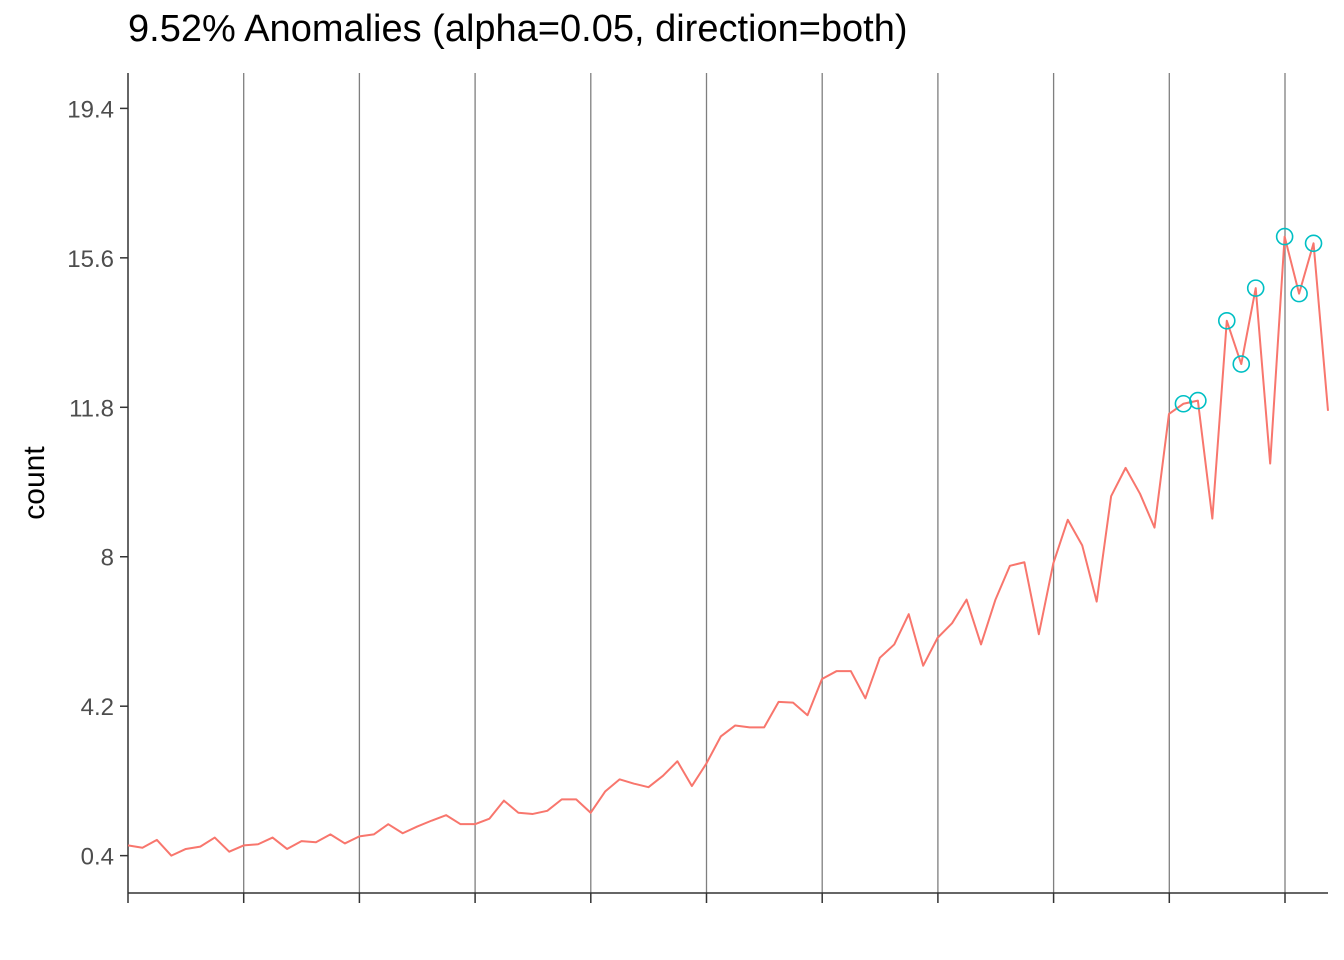 Image resolution: width=1344 pixels, height=960 pixels. I want to click on y-tick-label: 15.6, so click(90, 259).